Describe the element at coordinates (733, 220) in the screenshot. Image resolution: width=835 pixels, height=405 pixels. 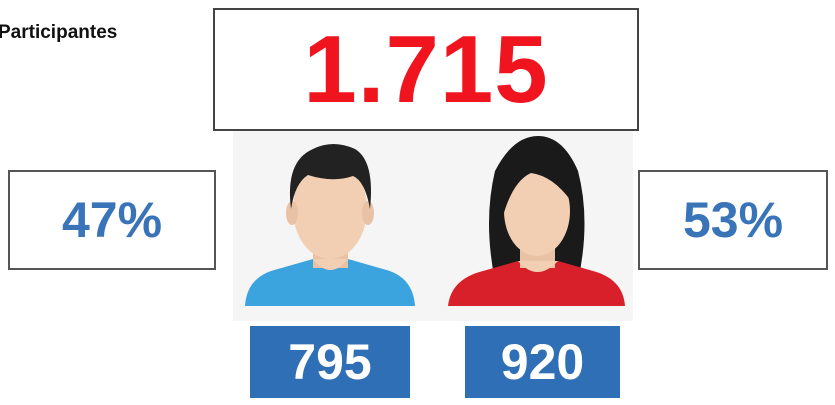
I see `female-percent: 53%` at that location.